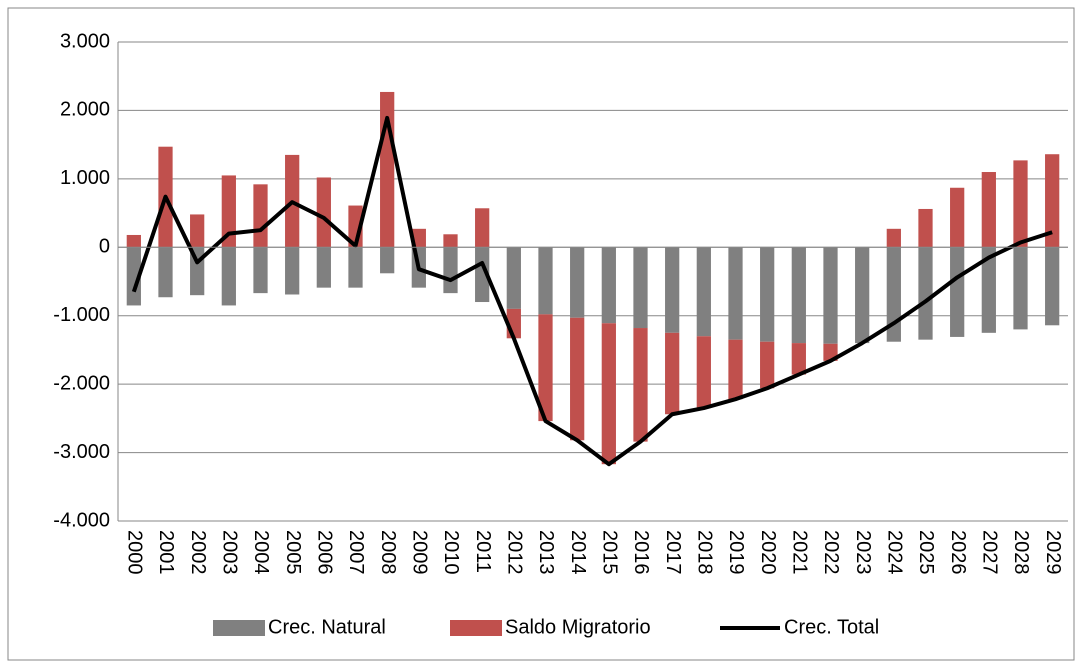 The width and height of the screenshot is (1083, 662). Describe the element at coordinates (768, 552) in the screenshot. I see `x-tick-label: 2020` at that location.